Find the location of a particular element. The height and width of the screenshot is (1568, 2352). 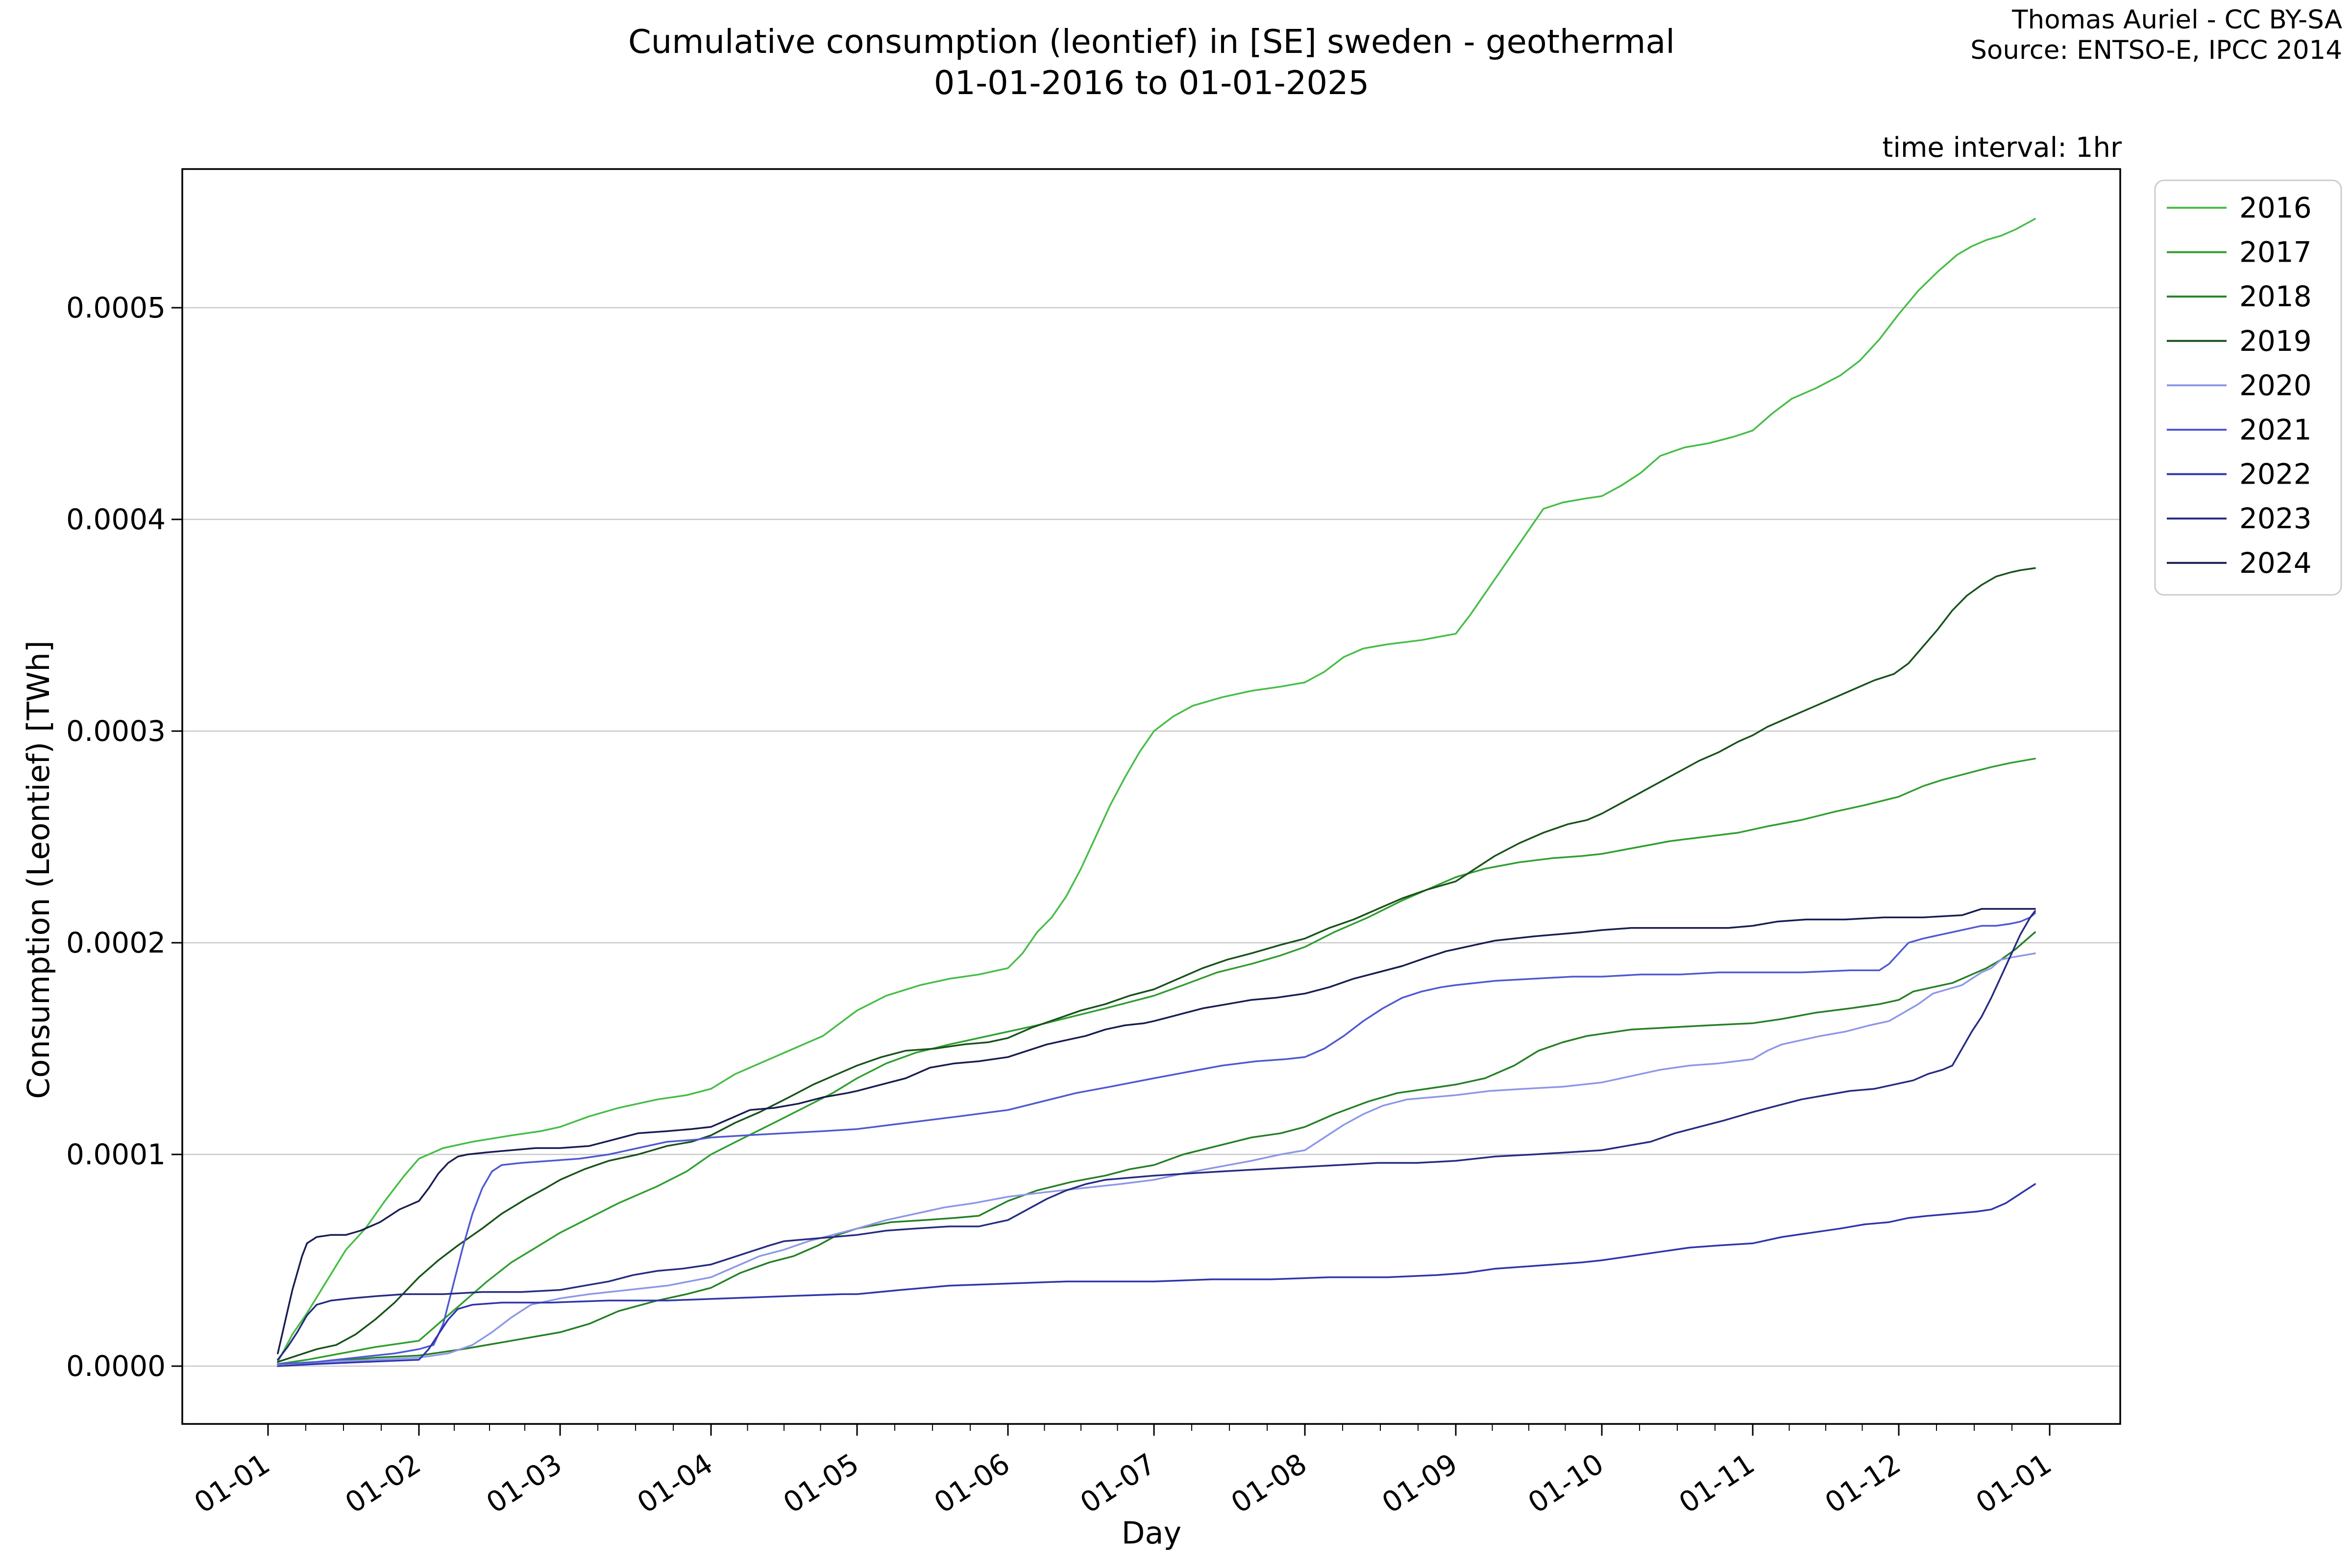

series-line-2022 is located at coordinates (1156, 1275).